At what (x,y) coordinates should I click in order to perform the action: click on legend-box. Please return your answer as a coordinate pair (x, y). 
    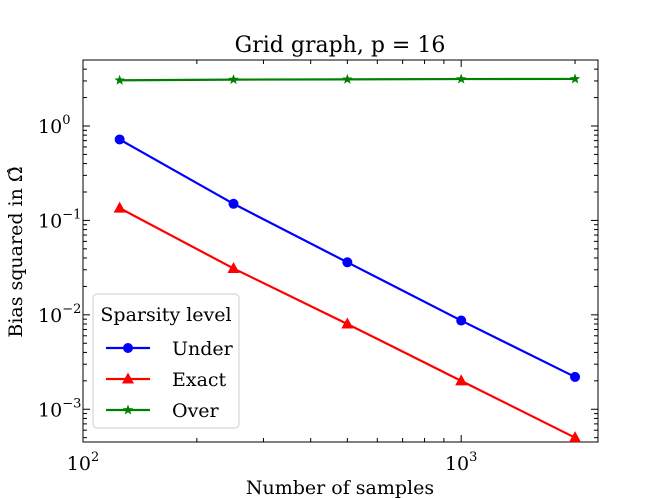
    Looking at the image, I should click on (166, 361).